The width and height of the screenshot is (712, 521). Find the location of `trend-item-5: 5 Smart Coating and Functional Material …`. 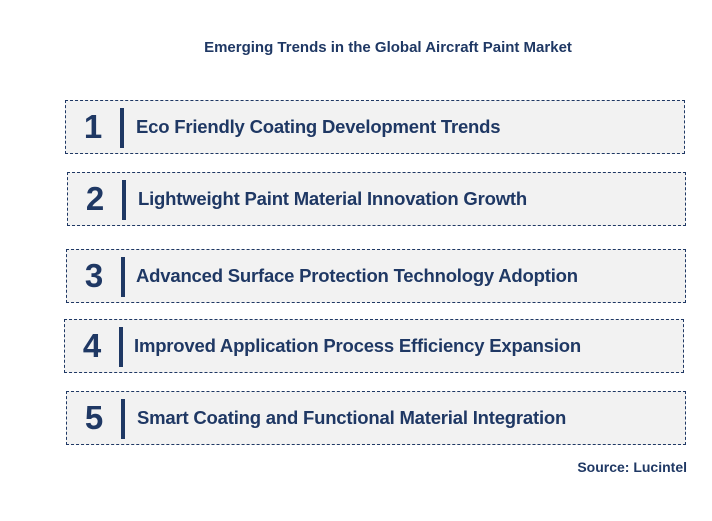

trend-item-5: 5 Smart Coating and Functional Material … is located at coordinates (376, 418).